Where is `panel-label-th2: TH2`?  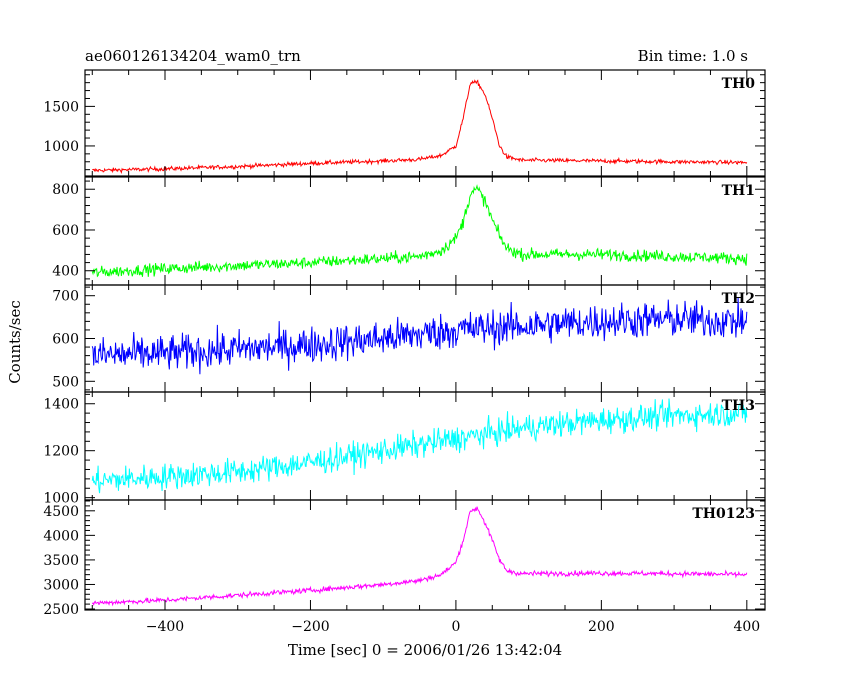 panel-label-th2: TH2 is located at coordinates (738, 299).